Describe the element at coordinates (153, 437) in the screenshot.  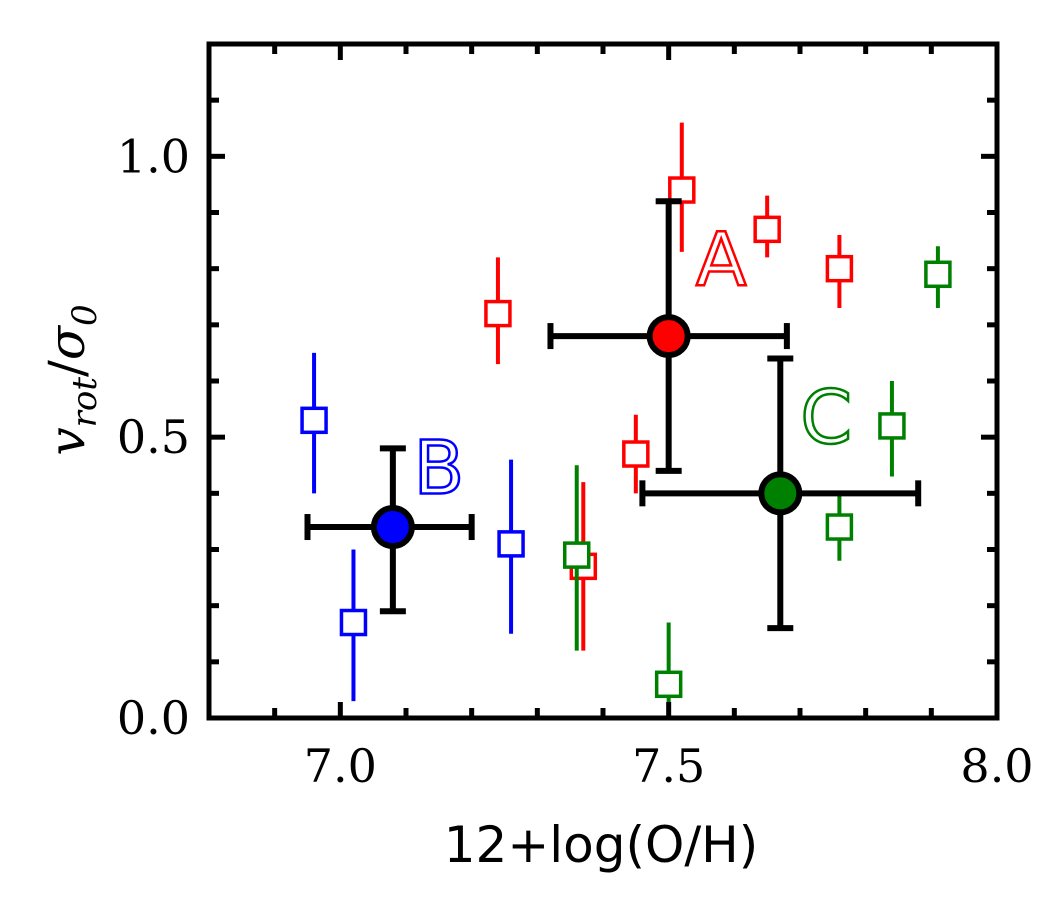
I see `y-tick-label: 0.5` at that location.